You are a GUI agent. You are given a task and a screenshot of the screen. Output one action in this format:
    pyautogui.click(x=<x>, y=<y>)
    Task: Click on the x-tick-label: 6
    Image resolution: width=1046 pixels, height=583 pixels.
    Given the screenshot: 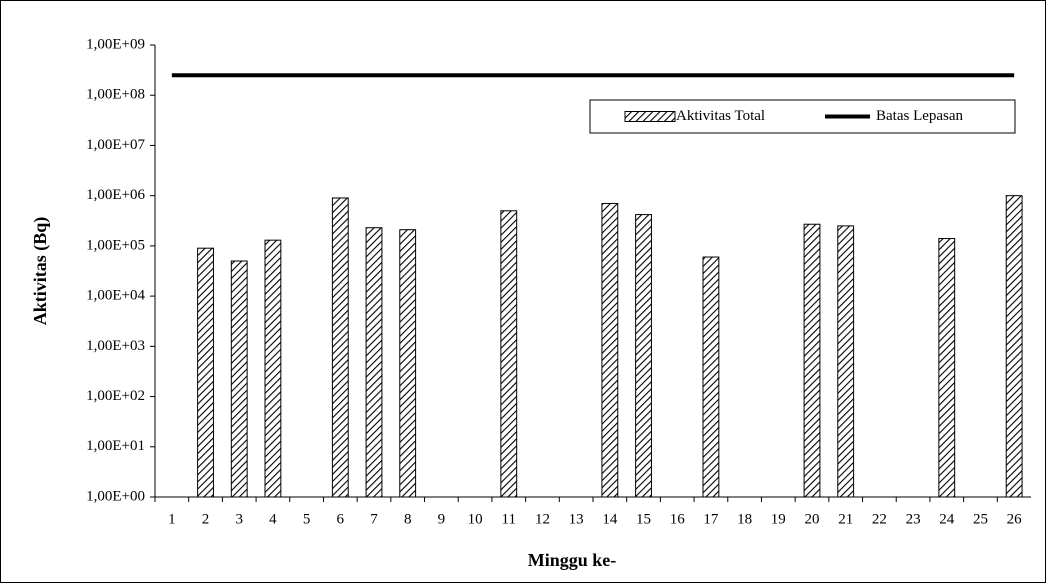 What is the action you would take?
    pyautogui.click(x=341, y=519)
    